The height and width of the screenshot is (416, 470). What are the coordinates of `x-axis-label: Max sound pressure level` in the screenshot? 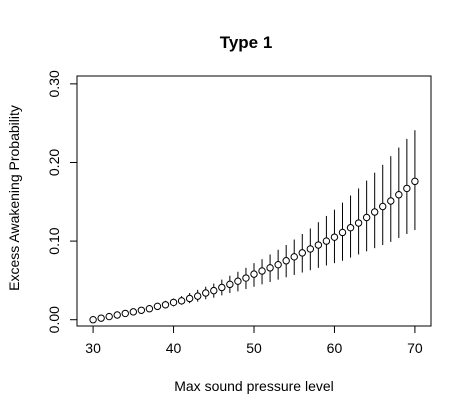 It's located at (254, 386).